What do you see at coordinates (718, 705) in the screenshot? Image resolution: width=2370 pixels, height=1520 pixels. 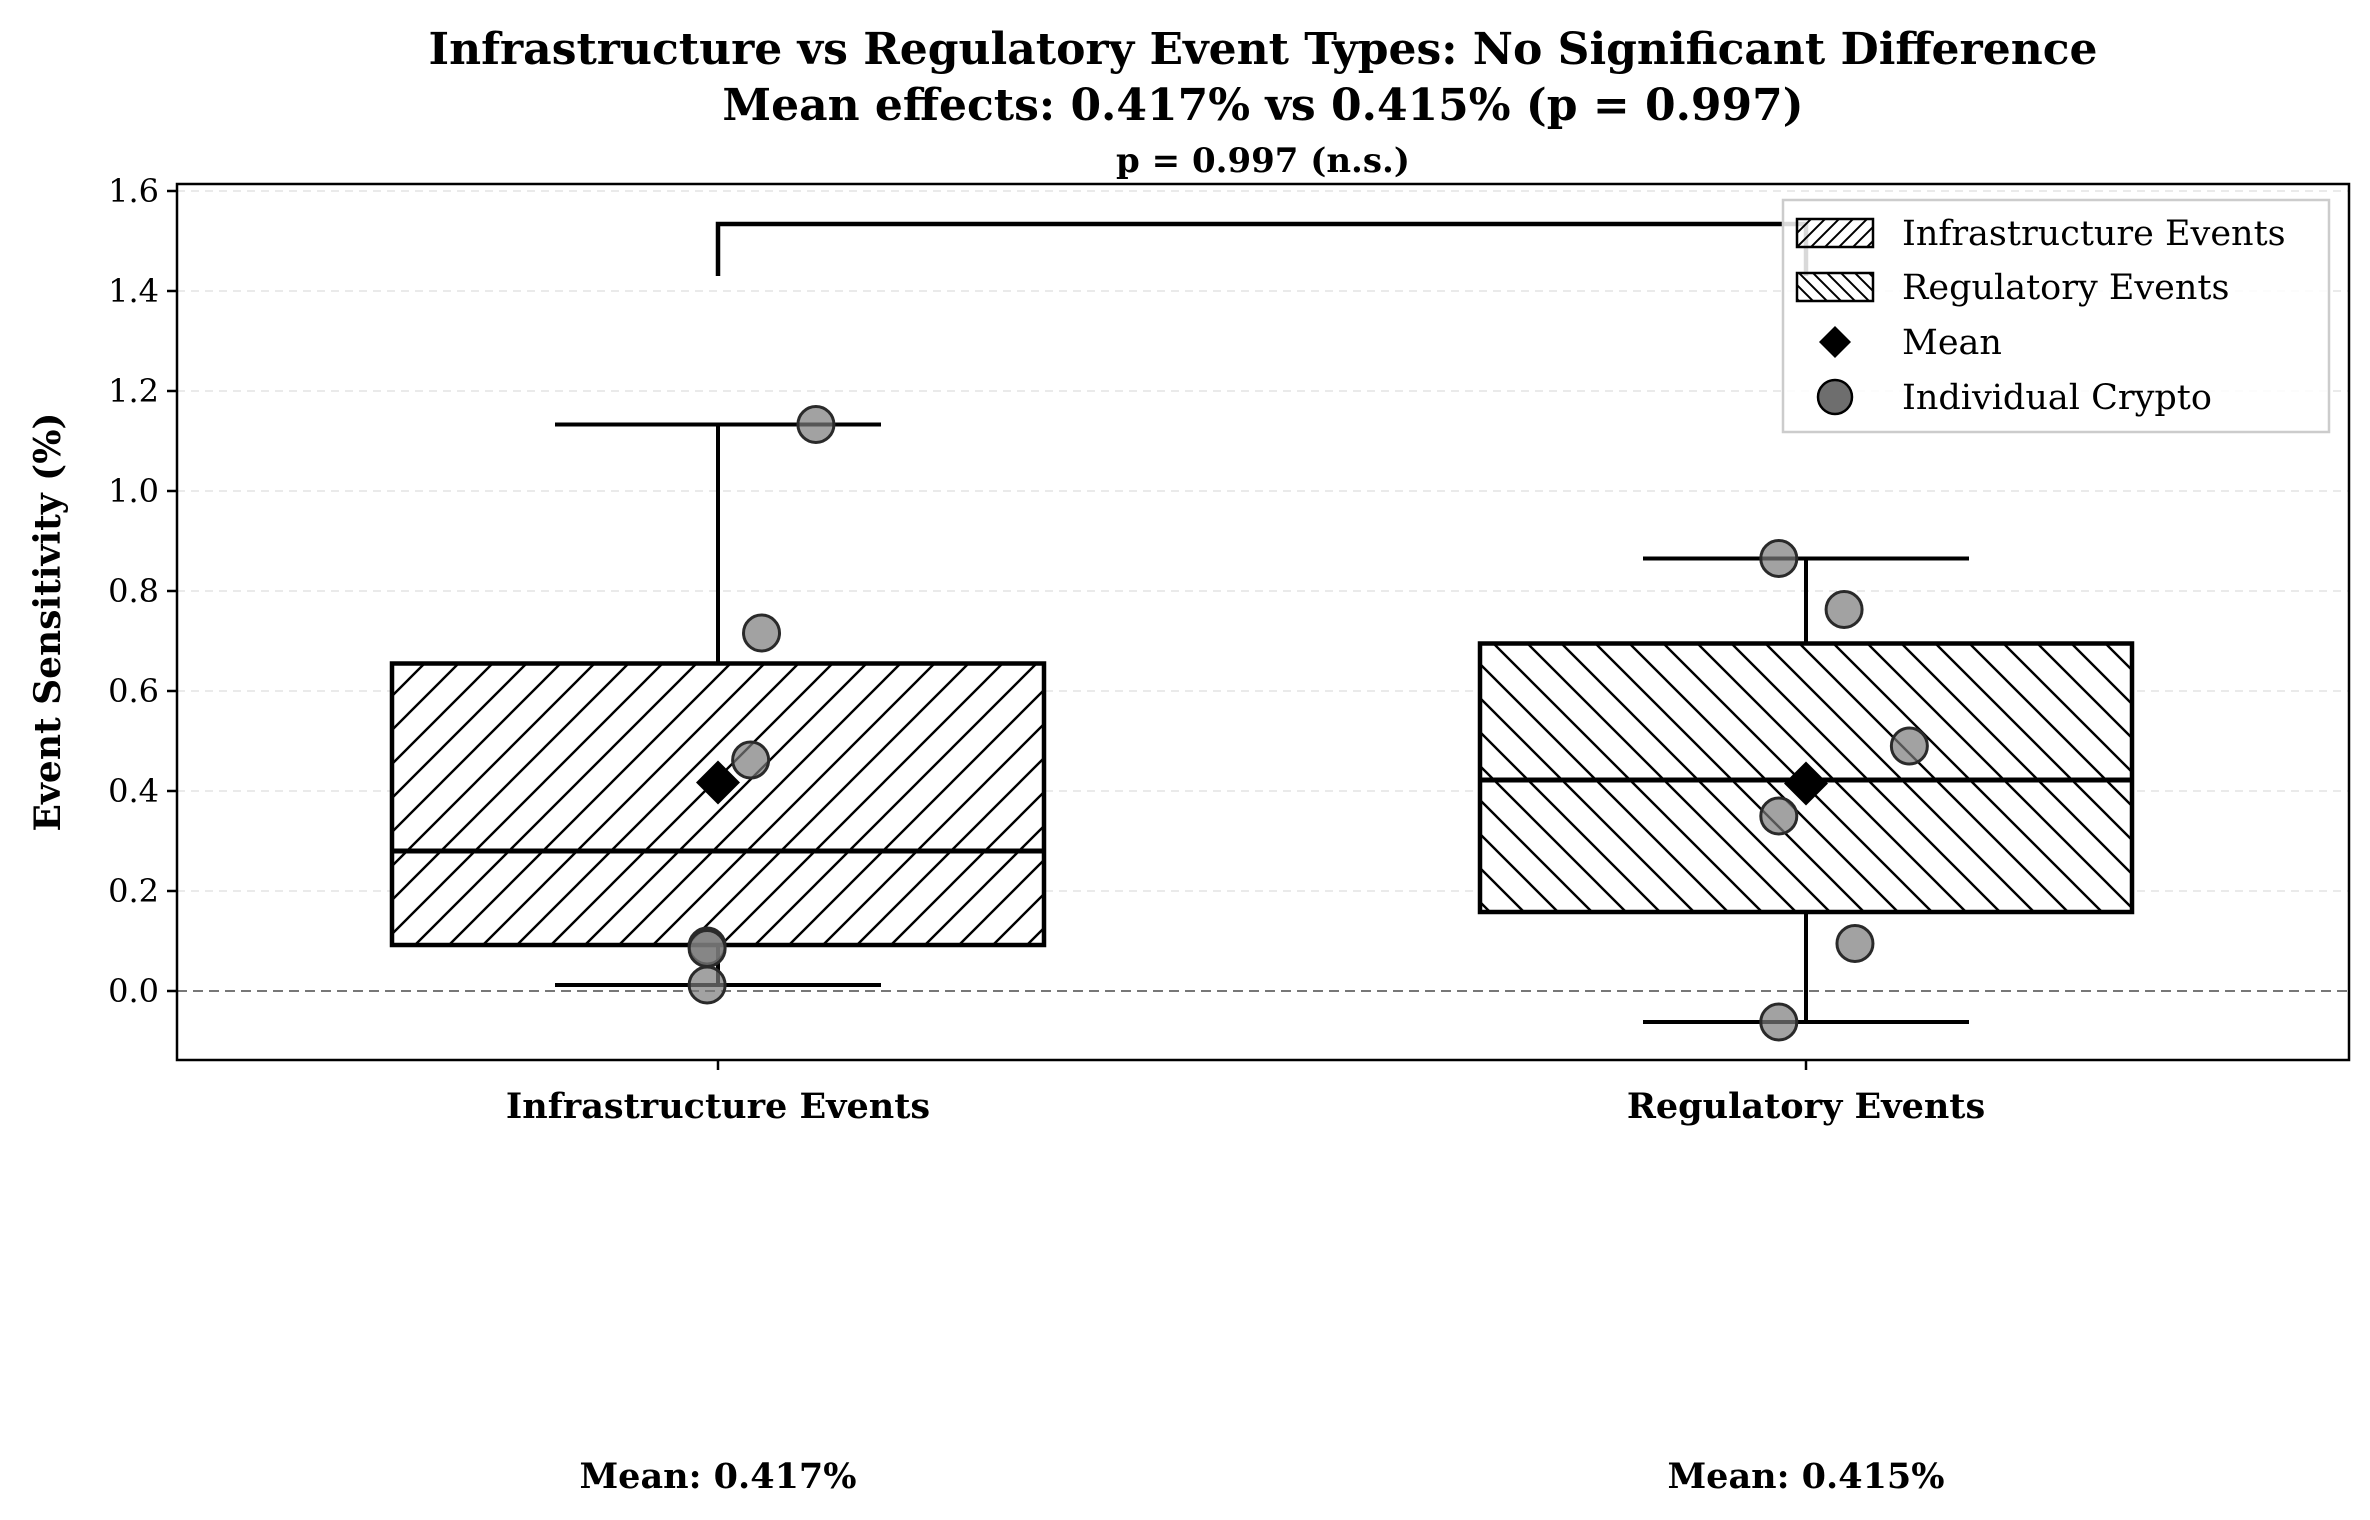 I see `box-group-infrastructure` at bounding box center [718, 705].